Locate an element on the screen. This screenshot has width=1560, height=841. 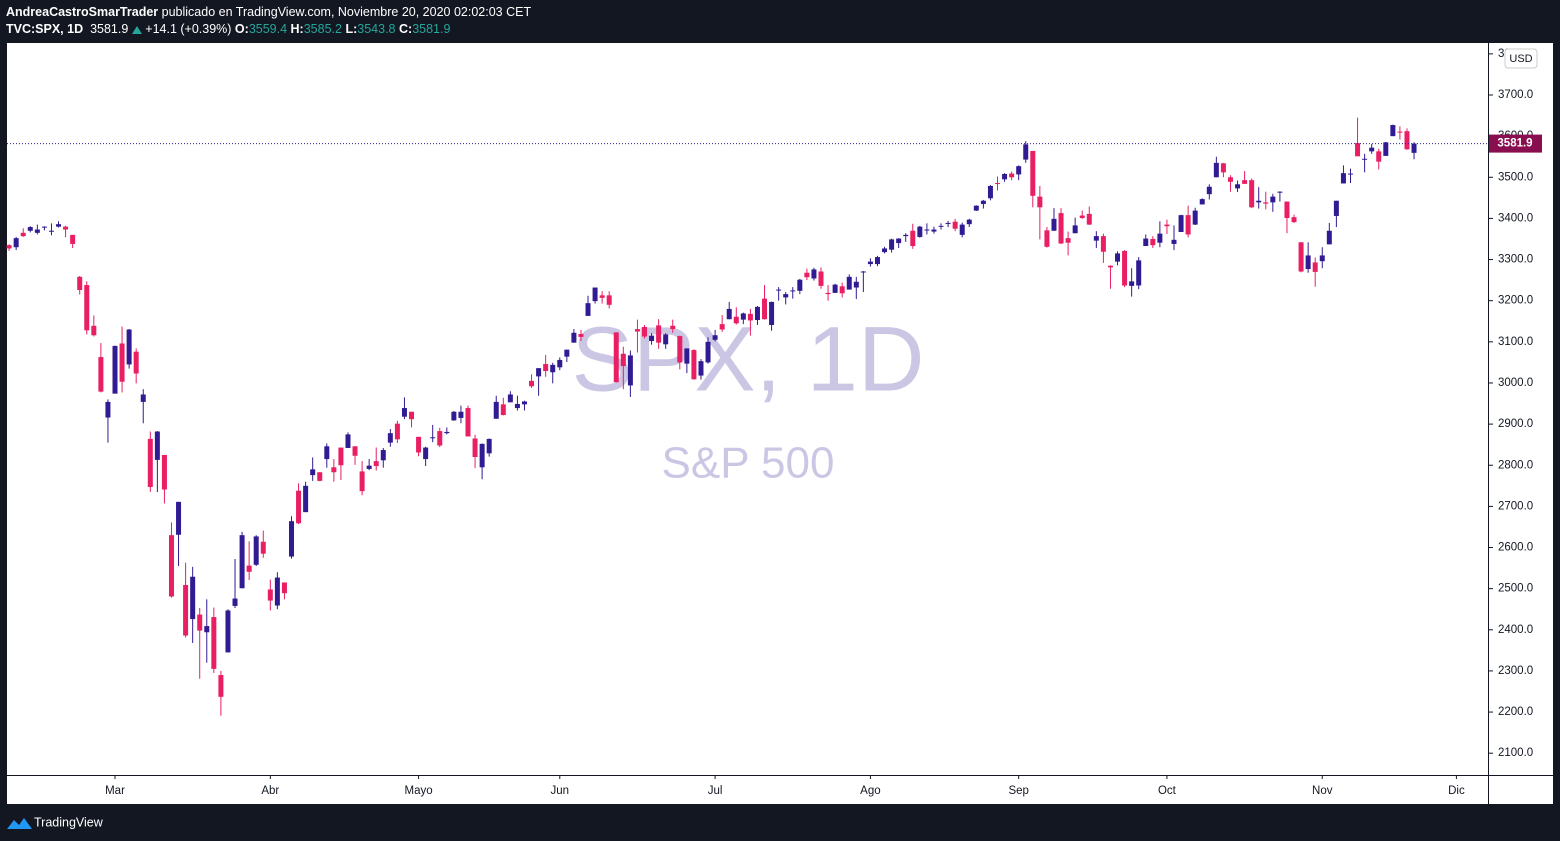
currency: USD is located at coordinates (1520, 59).